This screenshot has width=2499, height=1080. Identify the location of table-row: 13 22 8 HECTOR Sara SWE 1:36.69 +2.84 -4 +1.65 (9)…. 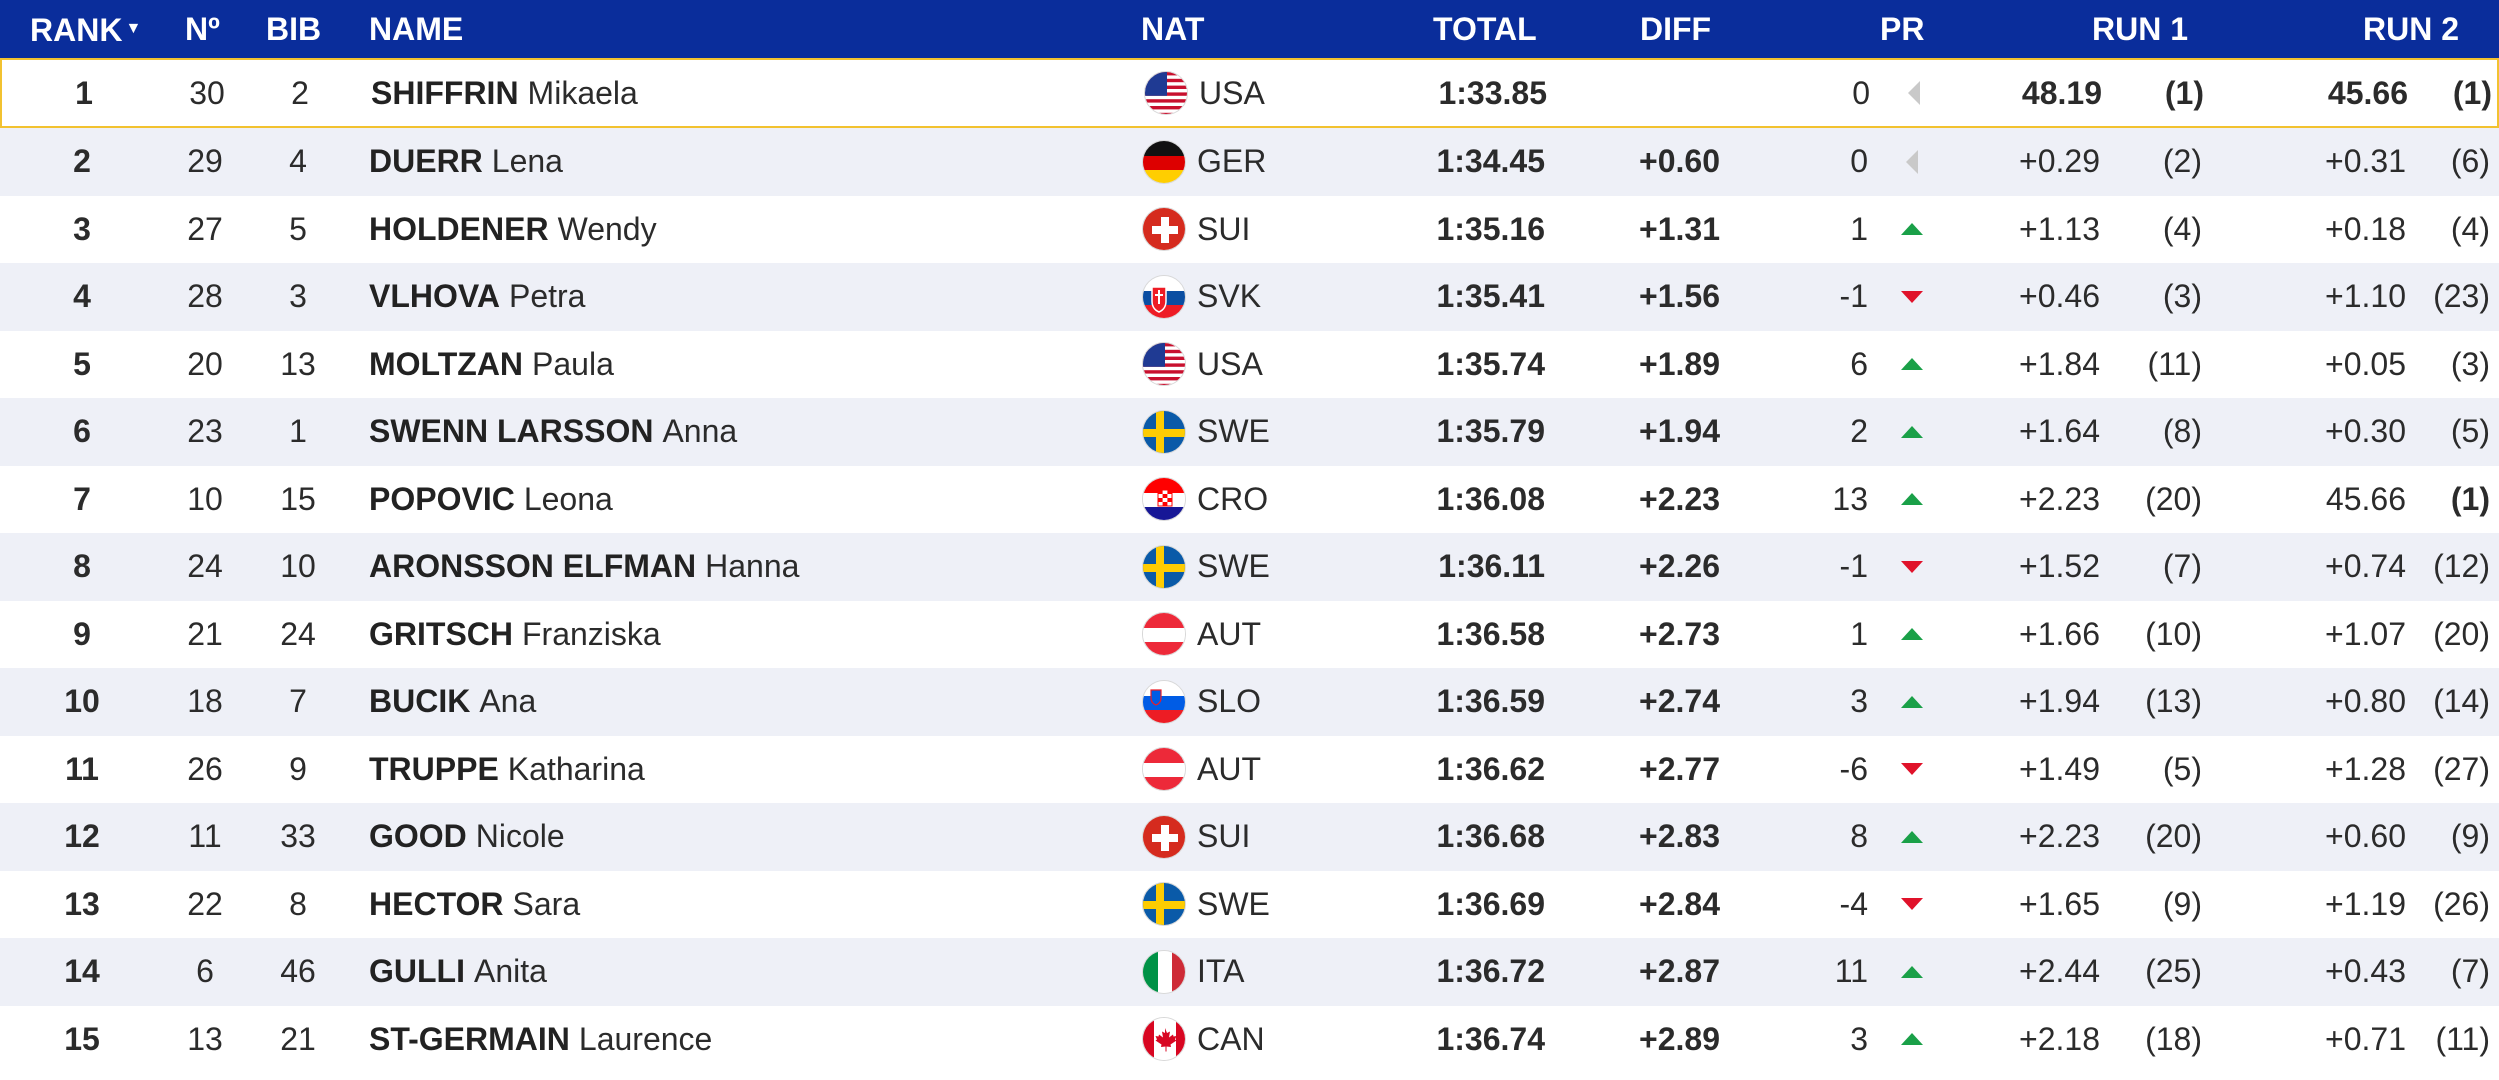
(1249, 905).